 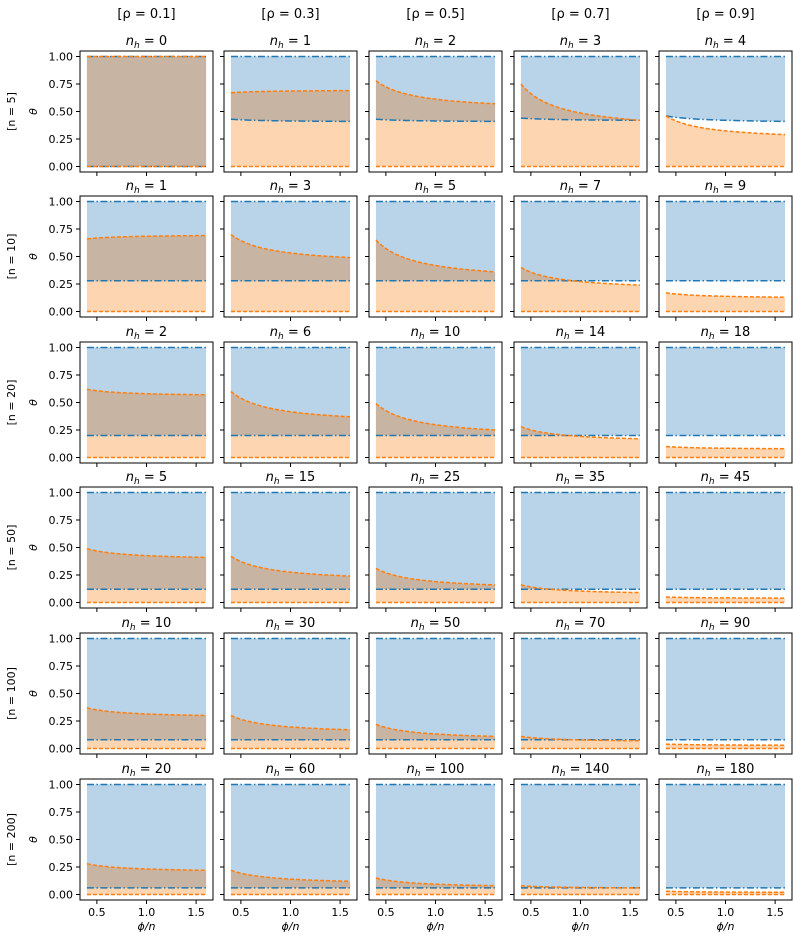 I want to click on x-tick-label: 1.5, so click(x=340, y=912).